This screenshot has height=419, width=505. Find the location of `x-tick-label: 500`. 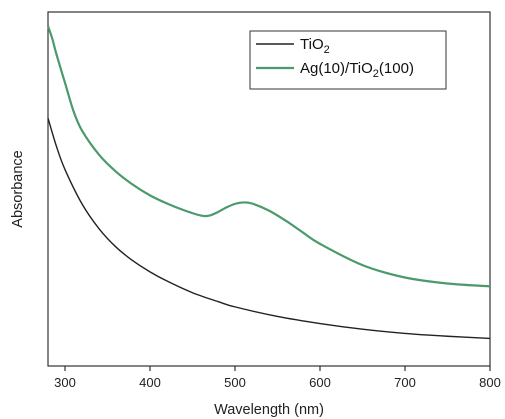

x-tick-label: 500 is located at coordinates (235, 382).